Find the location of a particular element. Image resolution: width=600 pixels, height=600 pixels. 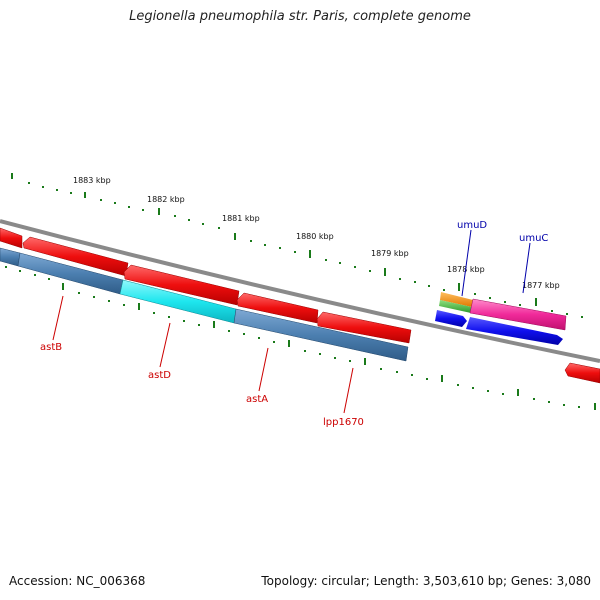

gene-label-lpp1670: lpp1670 is located at coordinates (343, 422).